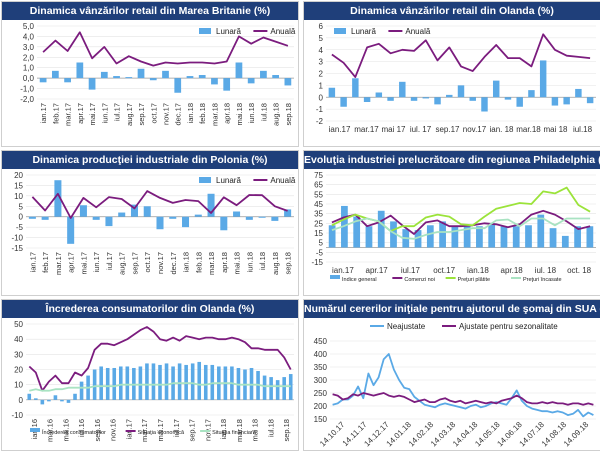 Image resolution: width=600 pixels, height=451 pixels. Describe the element at coordinates (546, 270) in the screenshot. I see `x-tick-label: iul. 18` at that location.